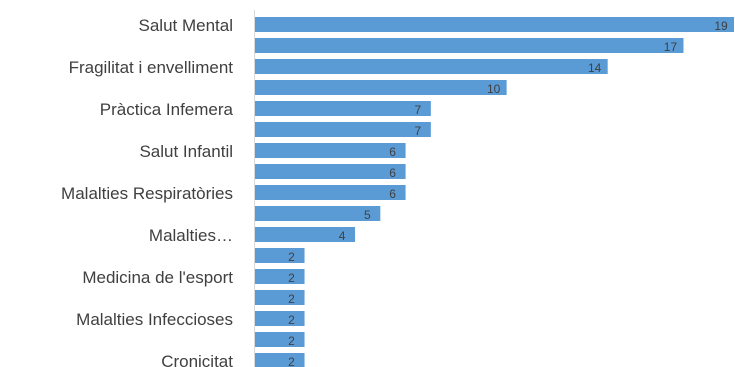 The image size is (735, 367). Describe the element at coordinates (186, 151) in the screenshot. I see `category-label: Salut Infantil` at that location.